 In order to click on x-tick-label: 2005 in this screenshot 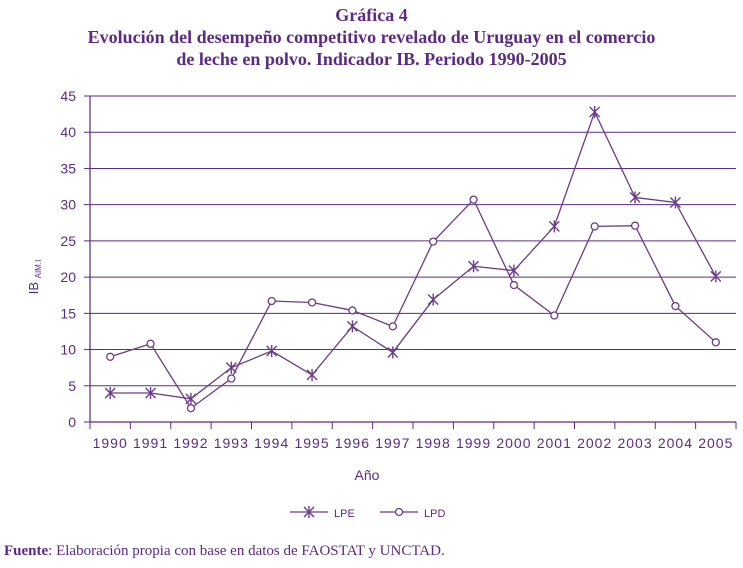, I will do `click(715, 443)`.